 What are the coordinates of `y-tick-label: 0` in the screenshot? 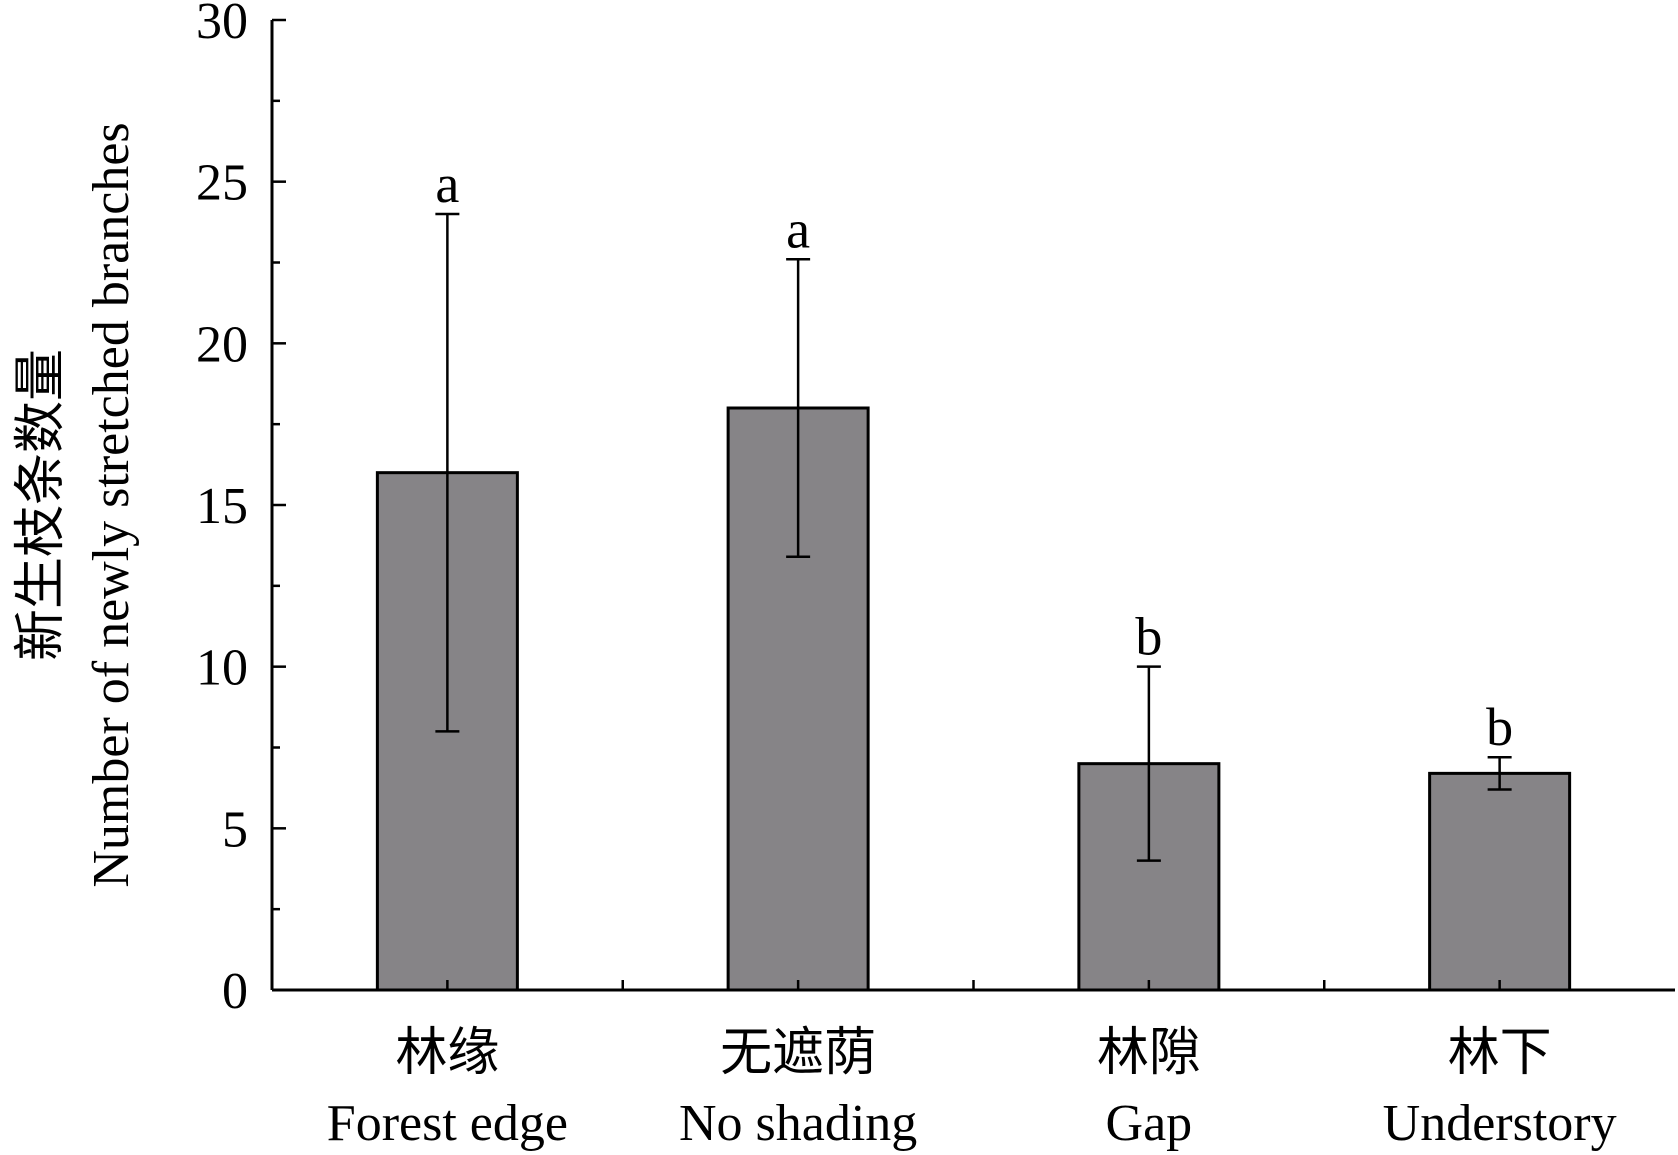 It's located at (235, 991).